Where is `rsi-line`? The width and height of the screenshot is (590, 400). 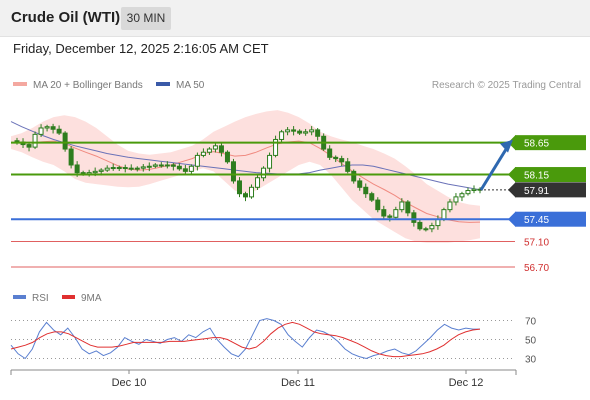
rsi-line is located at coordinates (245, 339).